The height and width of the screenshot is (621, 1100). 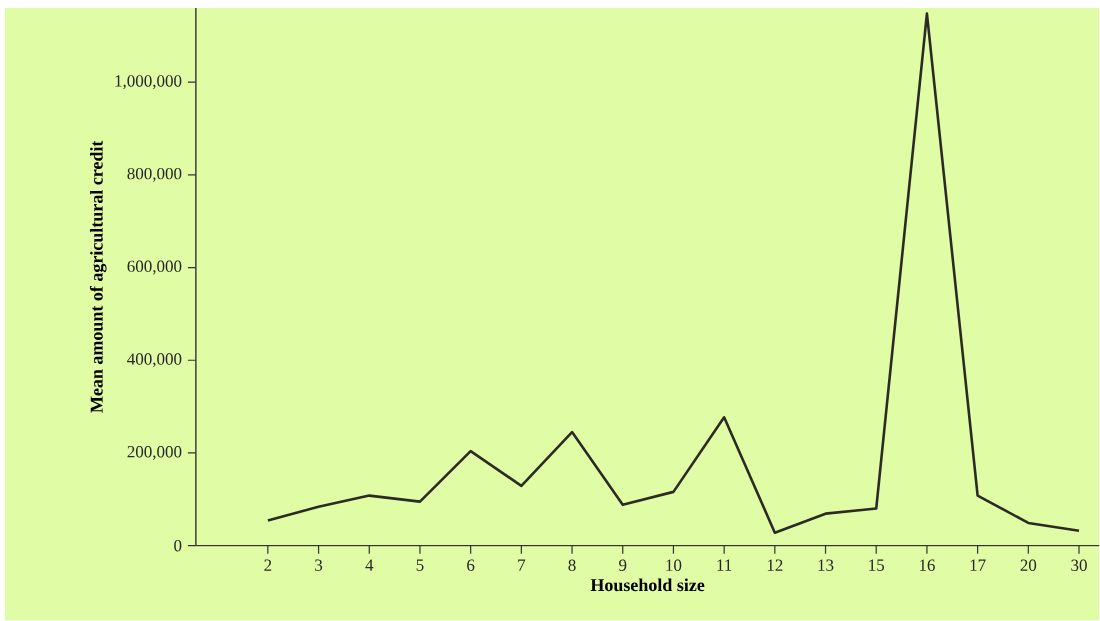 What do you see at coordinates (154, 453) in the screenshot?
I see `y-tick-label: 200,000` at bounding box center [154, 453].